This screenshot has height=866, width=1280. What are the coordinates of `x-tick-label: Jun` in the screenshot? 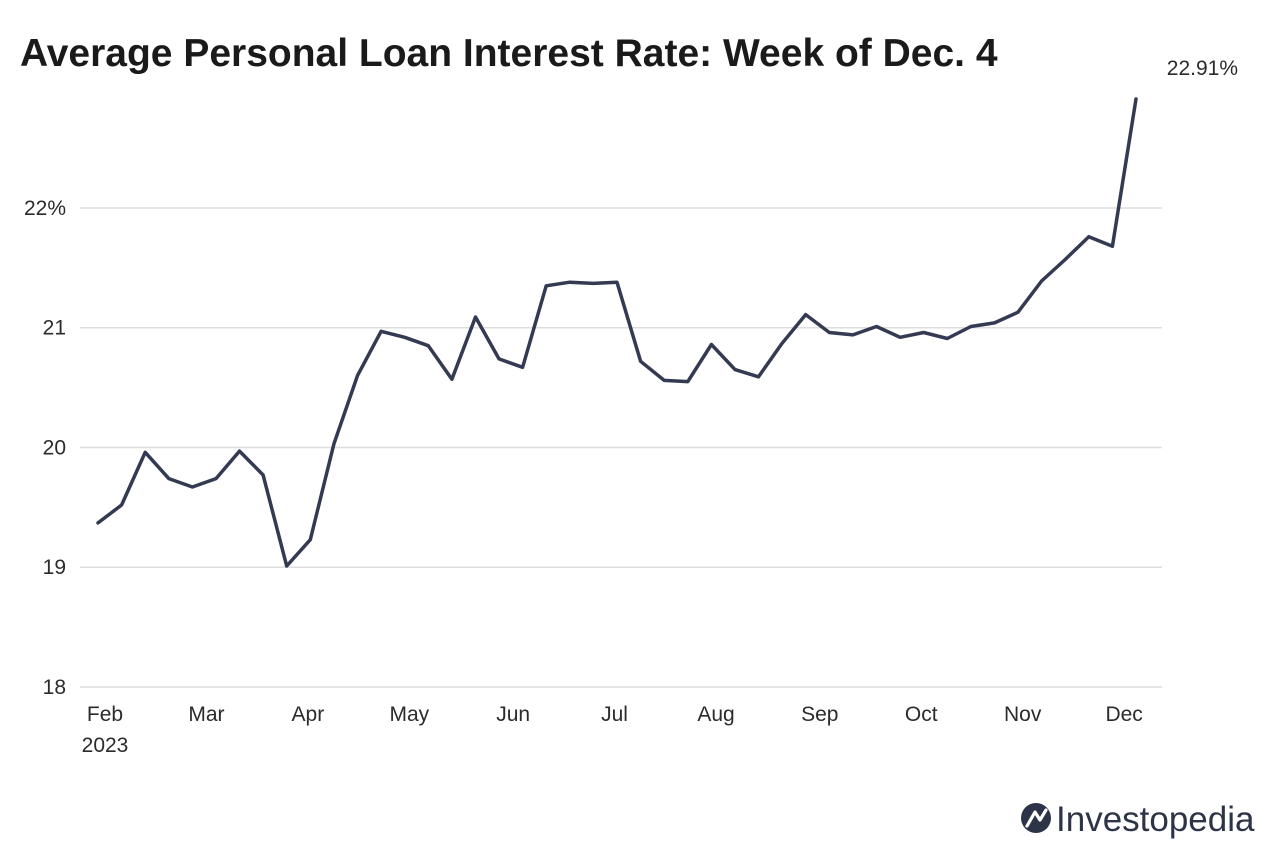 It's located at (513, 714).